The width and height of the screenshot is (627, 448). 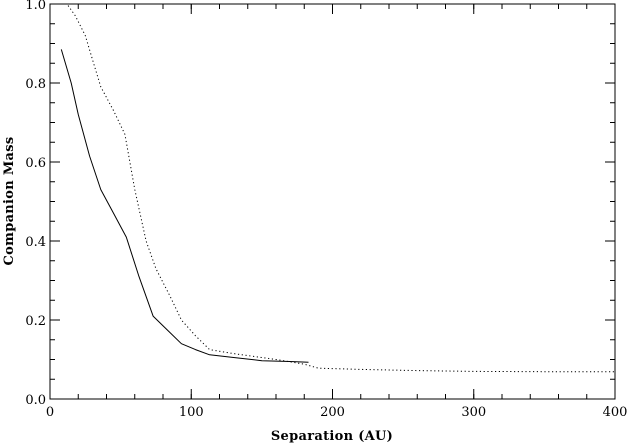 What do you see at coordinates (35, 6) in the screenshot?
I see `y-tick-label: 1.0` at bounding box center [35, 6].